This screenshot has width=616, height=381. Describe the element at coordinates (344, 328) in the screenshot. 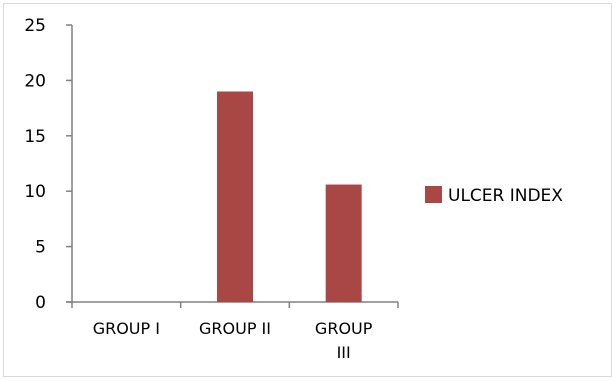

I see `x-category-label: GROUP` at that location.